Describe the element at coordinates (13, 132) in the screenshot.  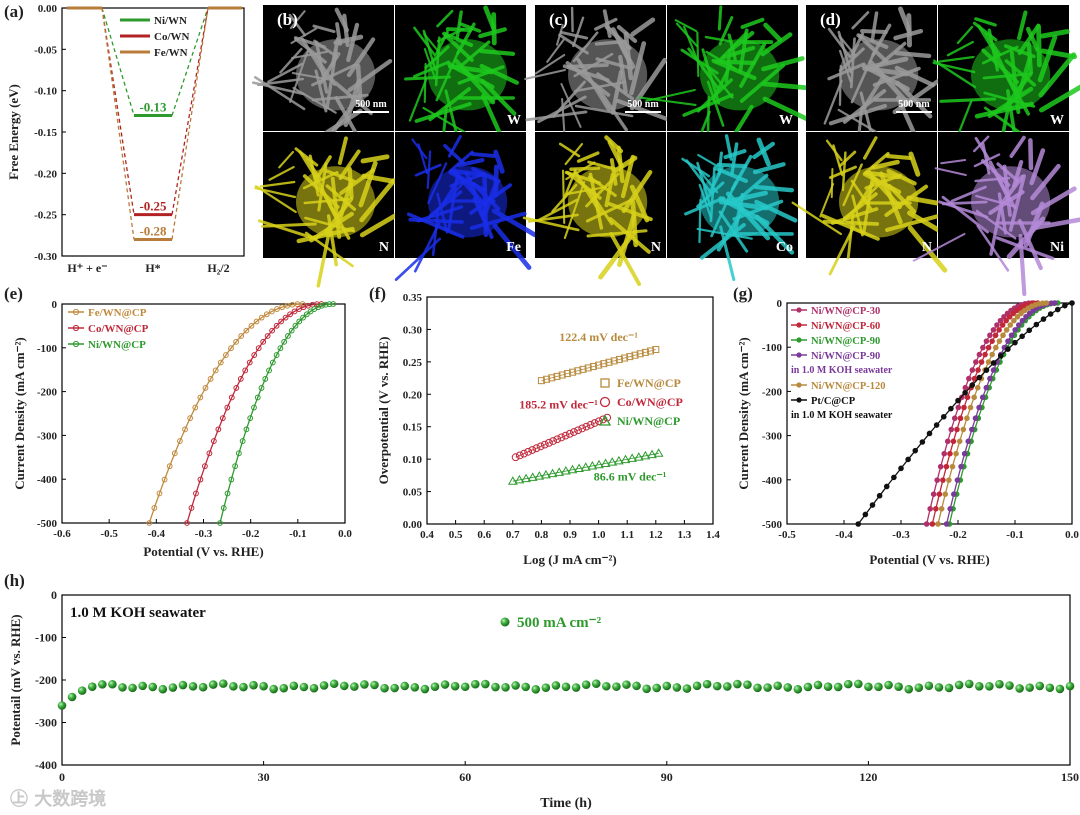
I see `a-ylabel: Free Energy (eV)` at that location.